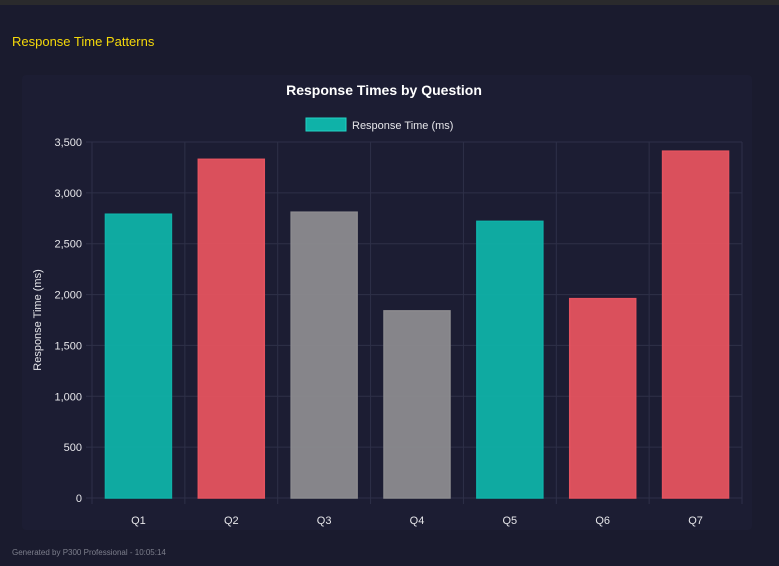  I want to click on bar-q5, so click(510, 359).